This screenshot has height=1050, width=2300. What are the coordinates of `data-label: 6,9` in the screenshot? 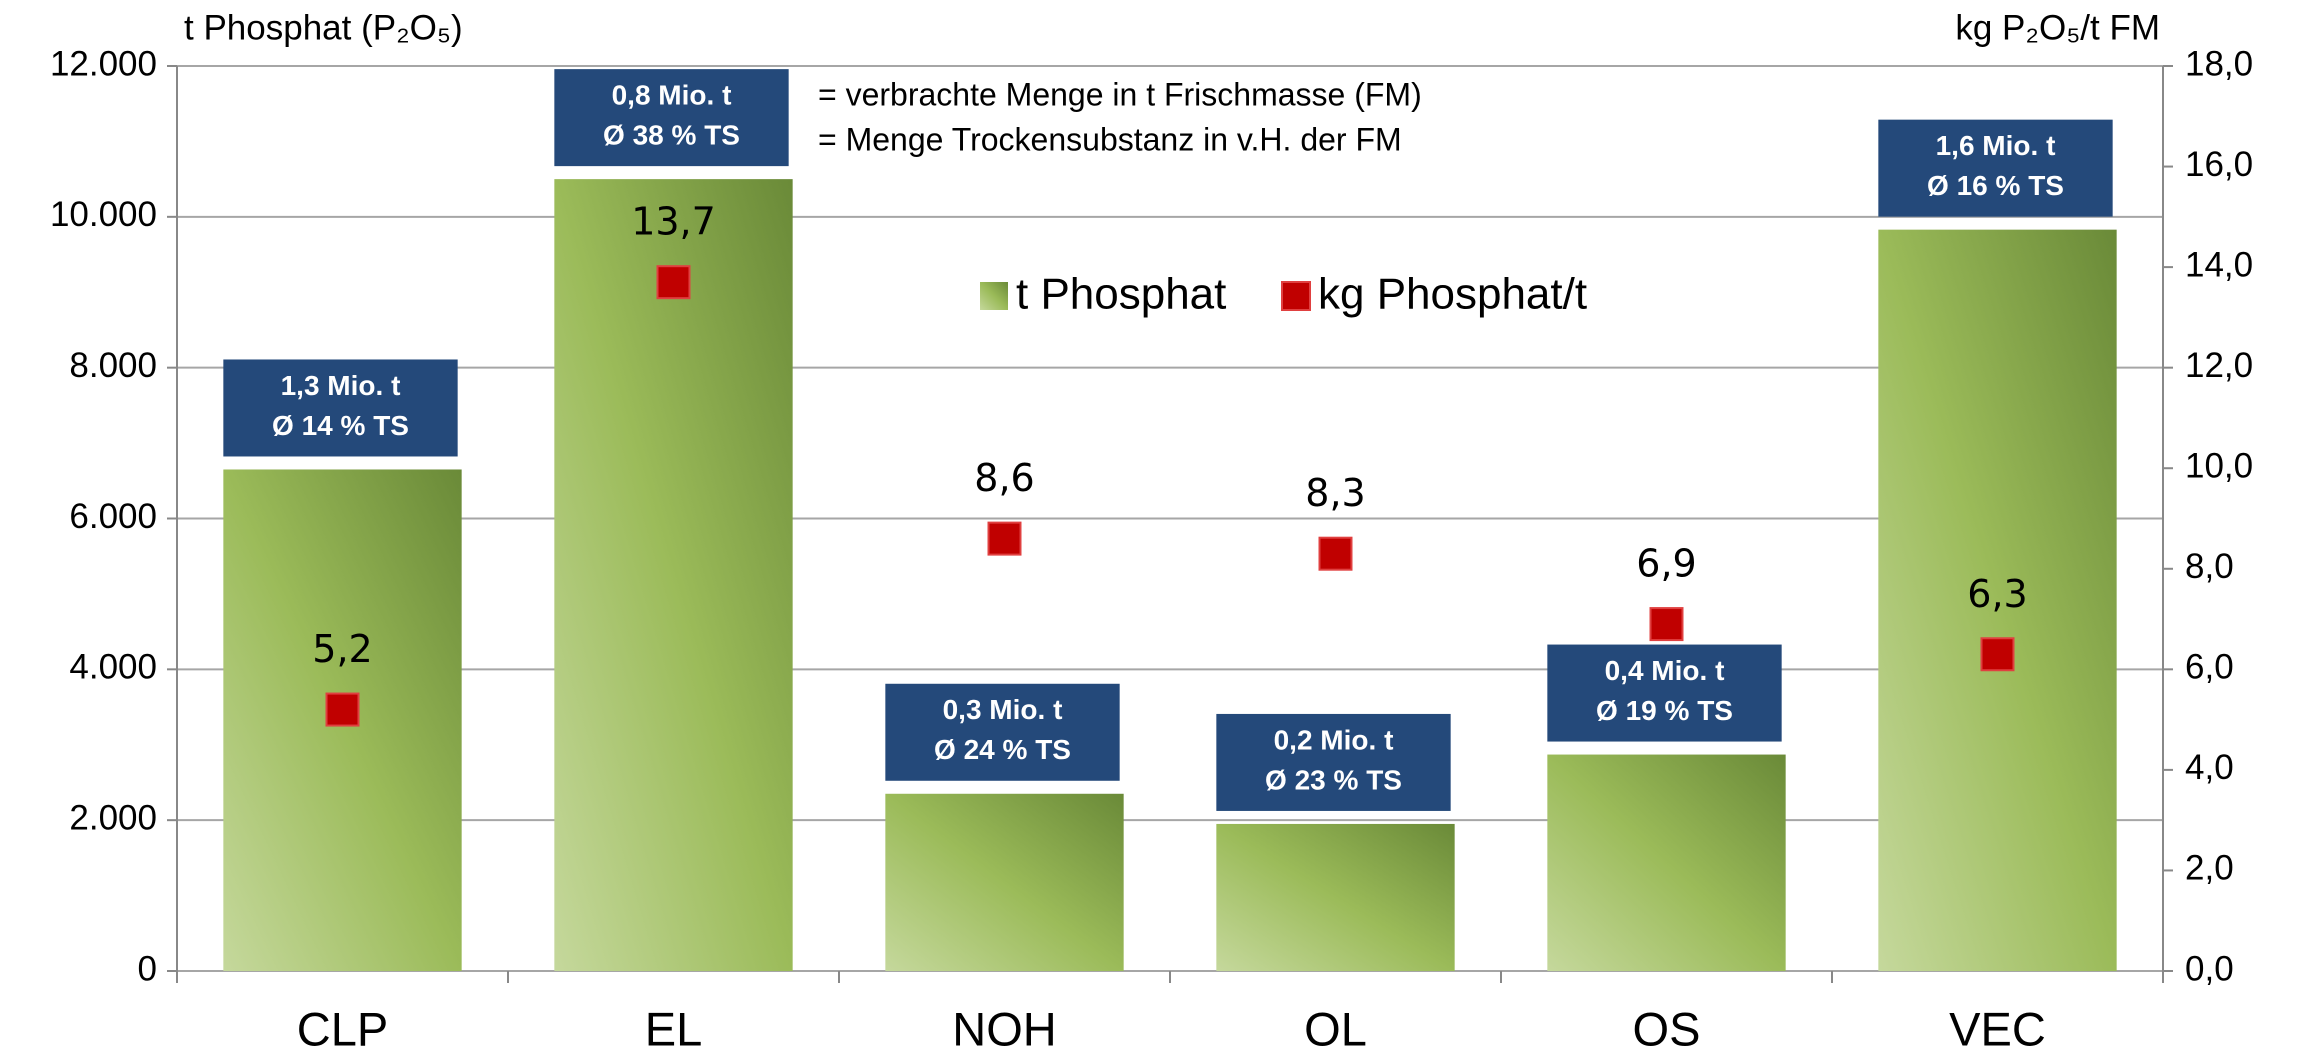 It's located at (1666, 564).